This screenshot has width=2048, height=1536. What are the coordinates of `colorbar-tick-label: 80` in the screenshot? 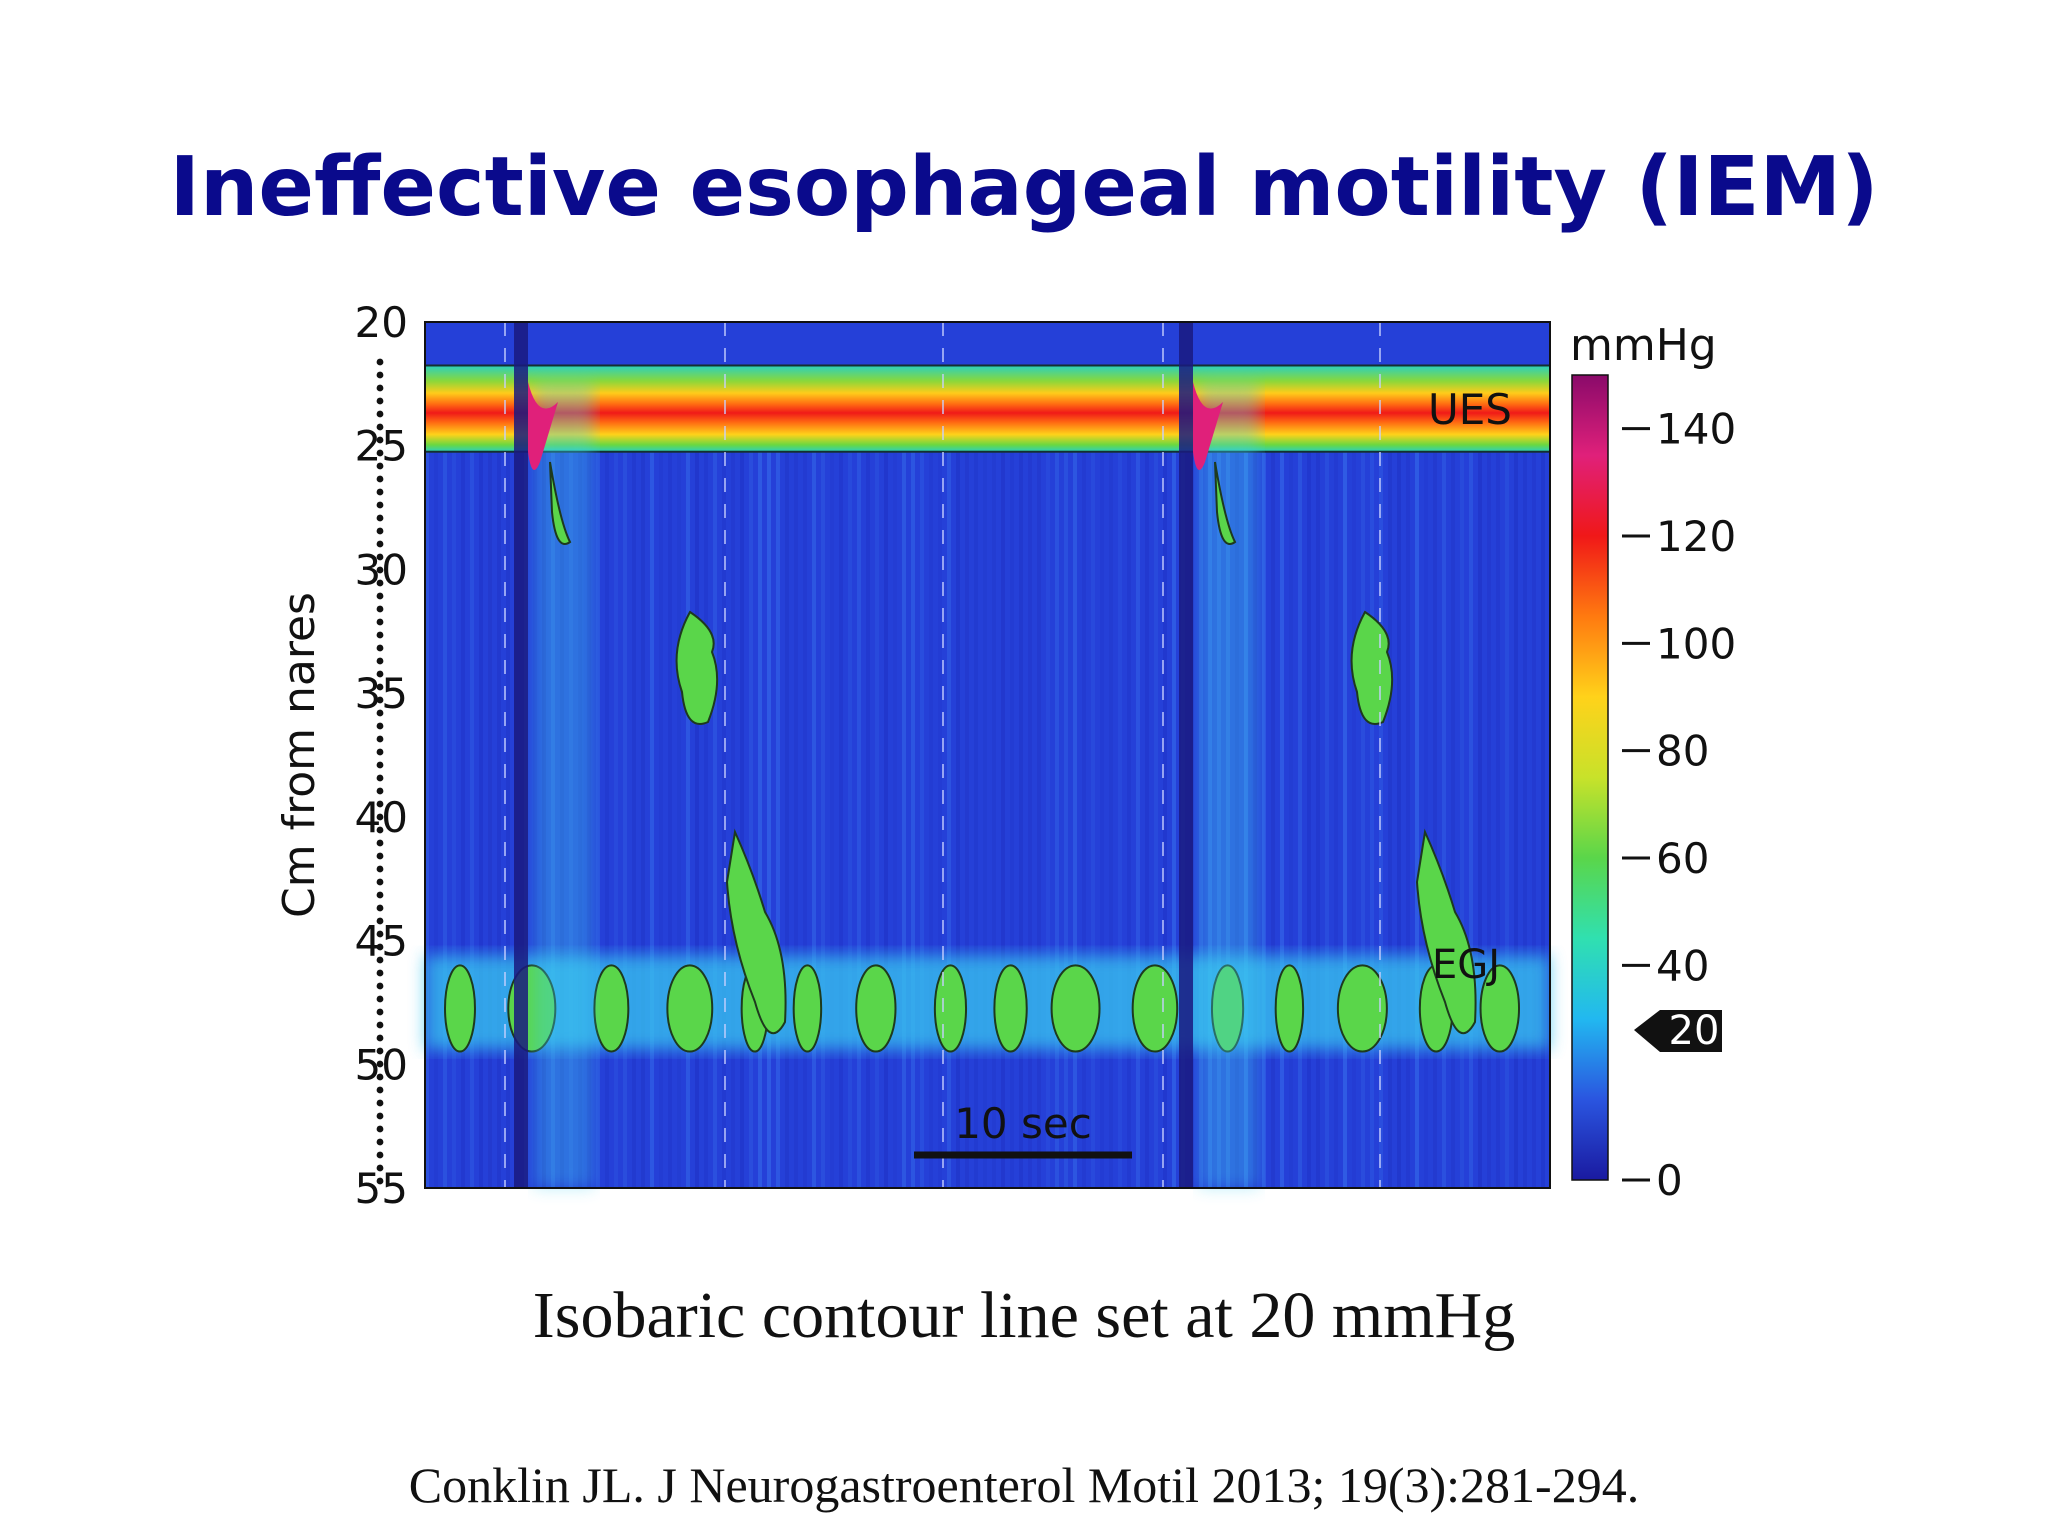 It's located at (1682, 751).